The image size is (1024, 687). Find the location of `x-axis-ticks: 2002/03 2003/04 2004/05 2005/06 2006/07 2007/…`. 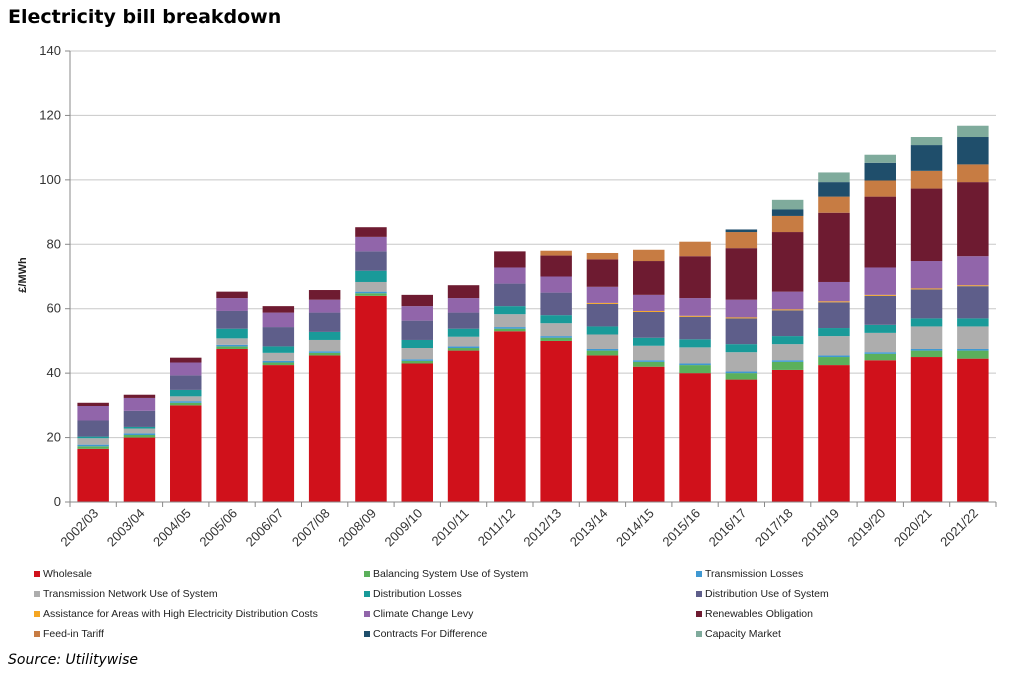

x-axis-ticks: 2002/03 2003/04 2004/05 2005/06 2006/07 2007/… is located at coordinates (527, 526).